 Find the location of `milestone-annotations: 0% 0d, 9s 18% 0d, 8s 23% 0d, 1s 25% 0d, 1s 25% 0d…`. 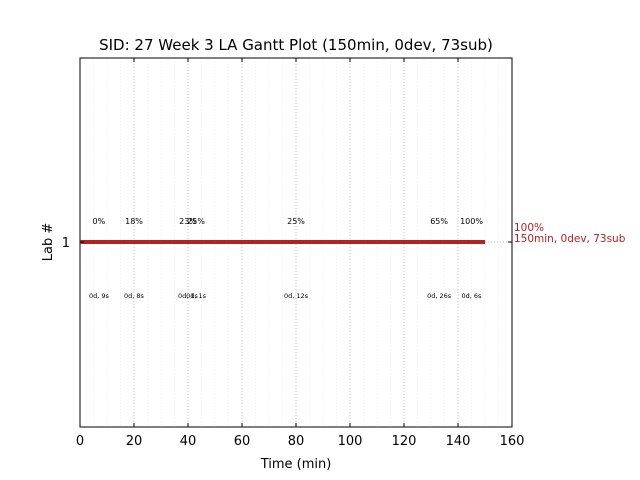

milestone-annotations: 0% 0d, 9s 18% 0d, 8s 23% 0d, 1s 25% 0d, 1s 25% 0d… is located at coordinates (286, 258).